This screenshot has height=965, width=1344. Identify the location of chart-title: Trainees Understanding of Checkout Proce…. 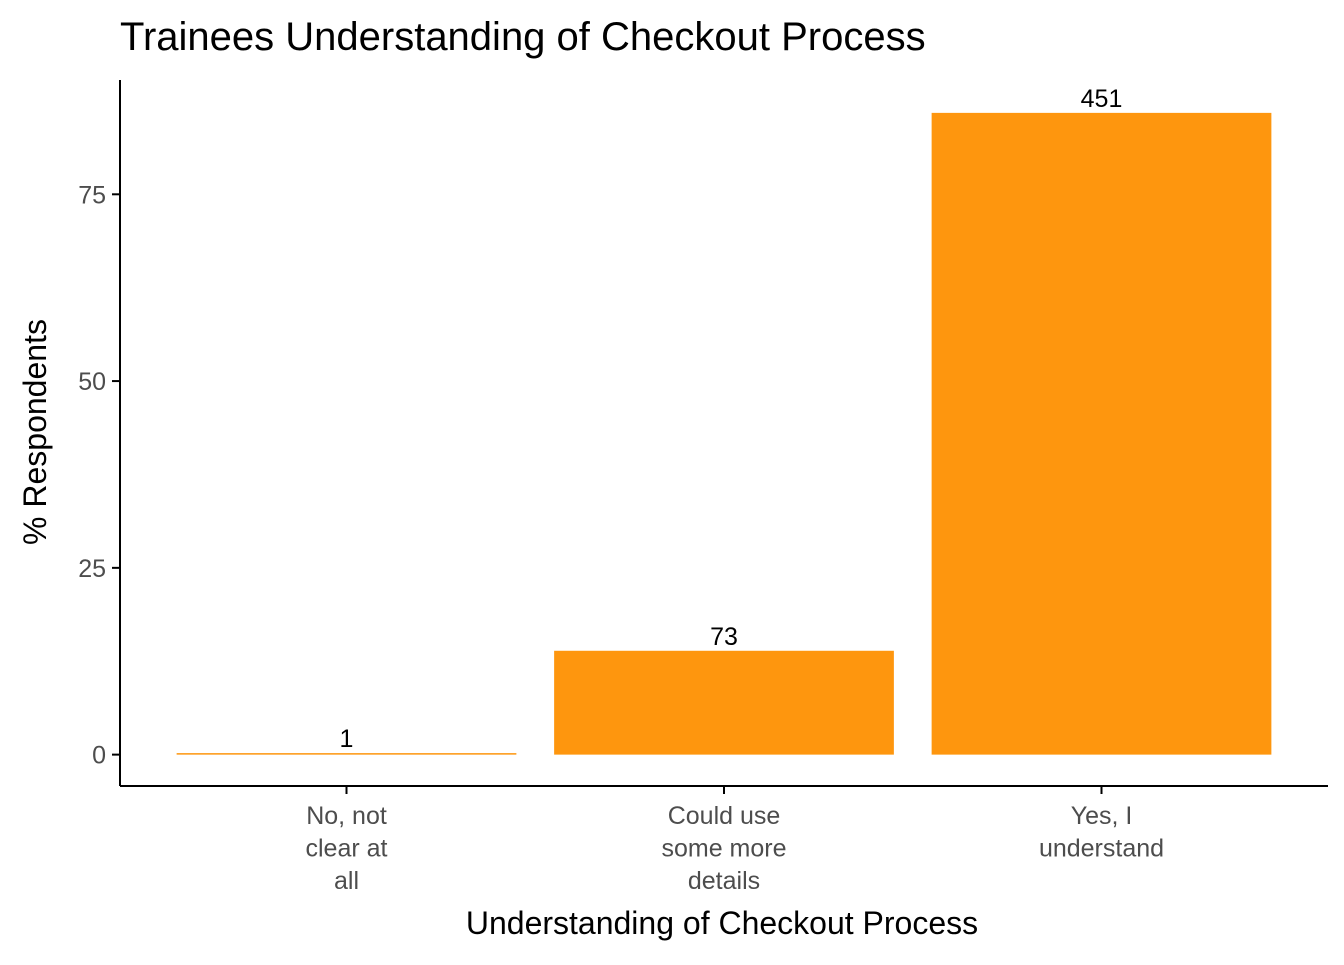
(523, 37).